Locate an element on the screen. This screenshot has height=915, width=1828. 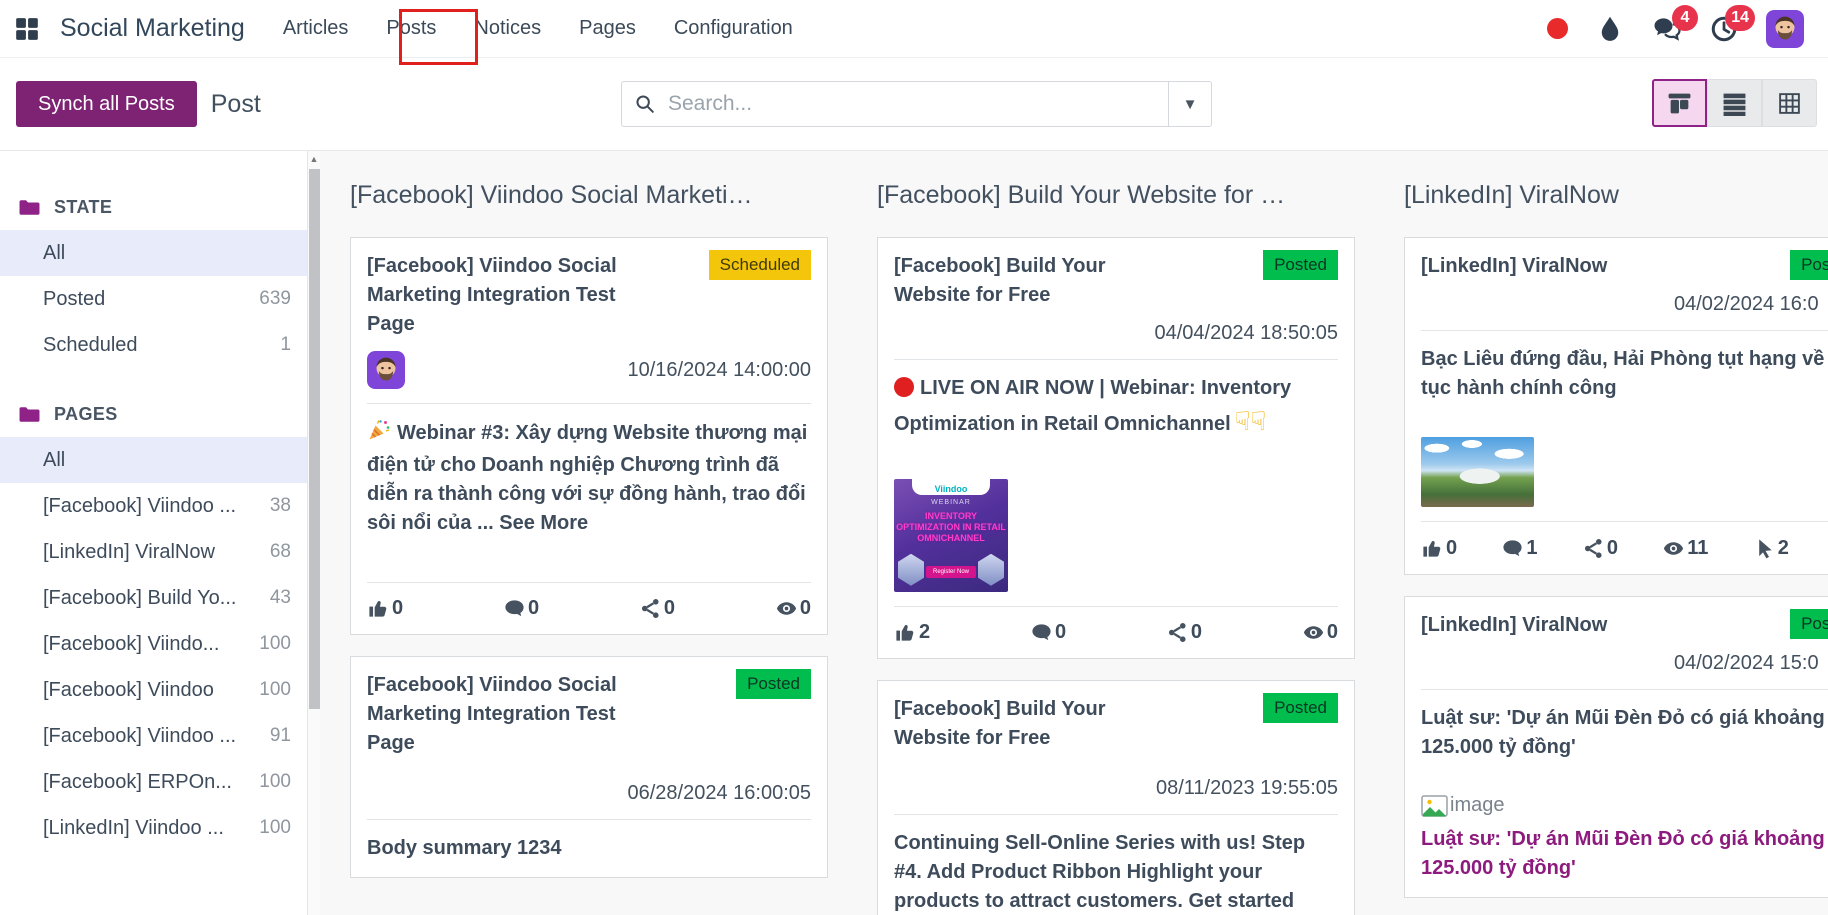
sidebar-item-page-6: [Facebook] Viindoo ... 91 is located at coordinates (167, 735).